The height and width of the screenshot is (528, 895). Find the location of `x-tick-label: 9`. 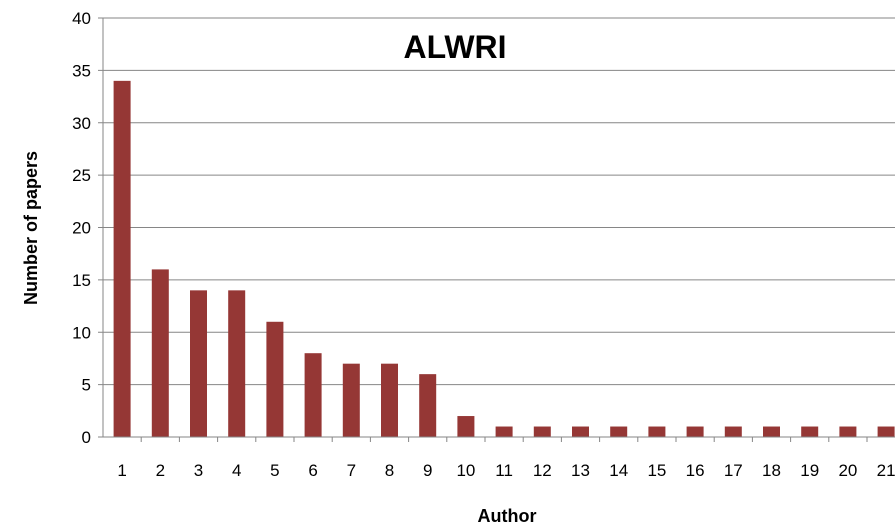

x-tick-label: 9 is located at coordinates (427, 470).